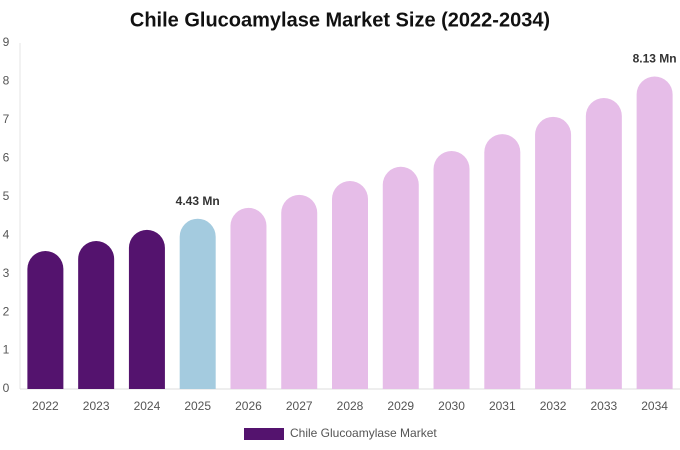 The height and width of the screenshot is (450, 680). I want to click on x-tick-label: 2028, so click(350, 406).